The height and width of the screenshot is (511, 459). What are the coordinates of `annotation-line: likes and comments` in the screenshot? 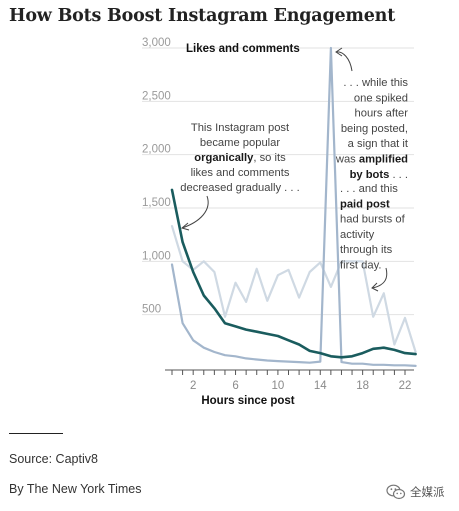 It's located at (240, 173).